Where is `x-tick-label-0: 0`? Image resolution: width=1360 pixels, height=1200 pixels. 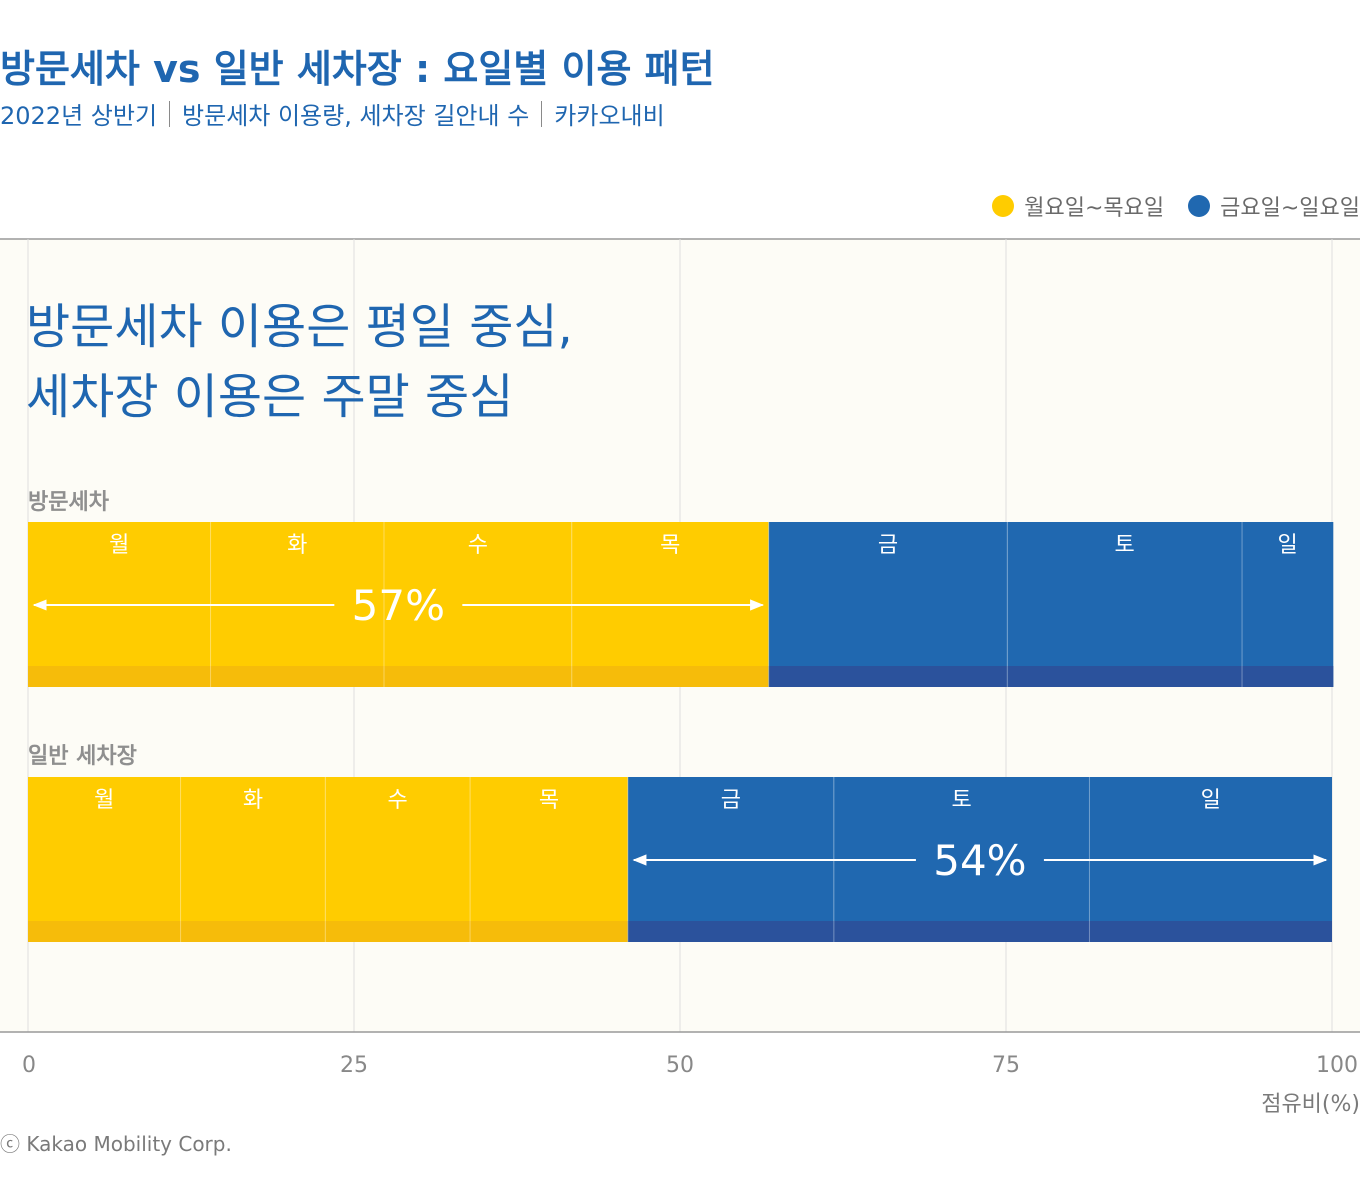
x-tick-label-0: 0 is located at coordinates (29, 1065).